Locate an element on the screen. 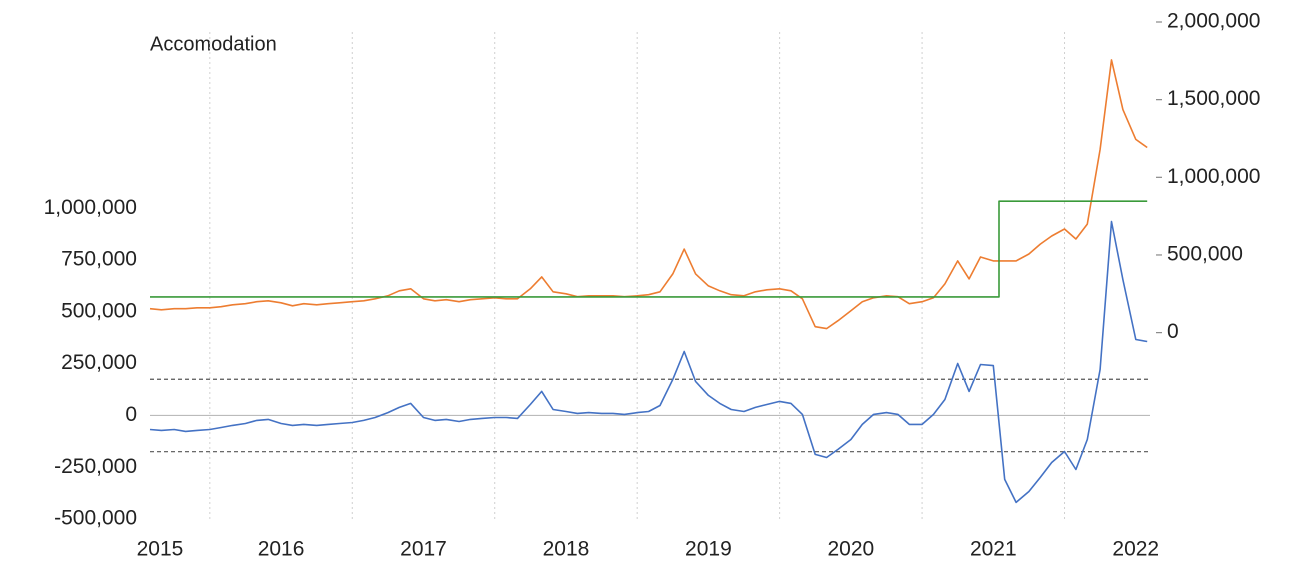 This screenshot has width=1297, height=566. x-tick-label: 2016 is located at coordinates (281, 549).